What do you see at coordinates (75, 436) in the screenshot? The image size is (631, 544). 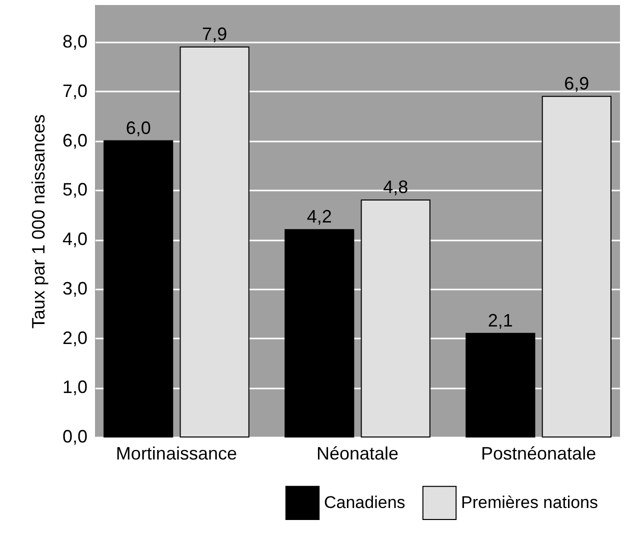 I see `y-tick-label: 0,0` at bounding box center [75, 436].